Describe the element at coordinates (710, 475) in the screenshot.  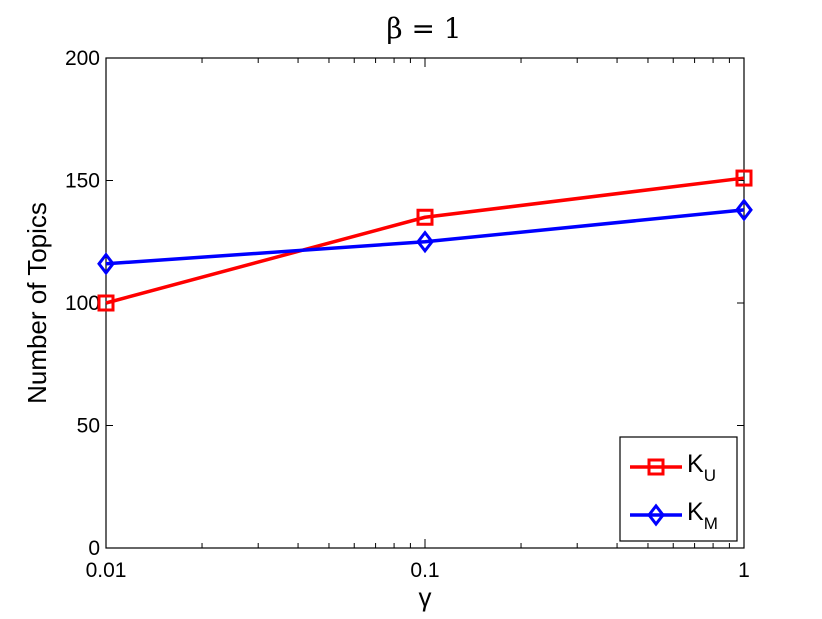
I see `legend-label-subscript: U` at that location.